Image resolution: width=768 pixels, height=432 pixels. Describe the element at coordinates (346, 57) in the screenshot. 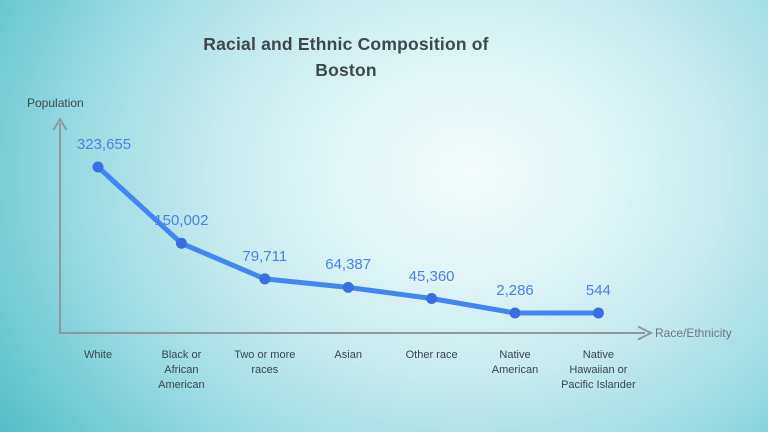

I see `chart-title: Racial and Ethnic Composition of Boston` at that location.